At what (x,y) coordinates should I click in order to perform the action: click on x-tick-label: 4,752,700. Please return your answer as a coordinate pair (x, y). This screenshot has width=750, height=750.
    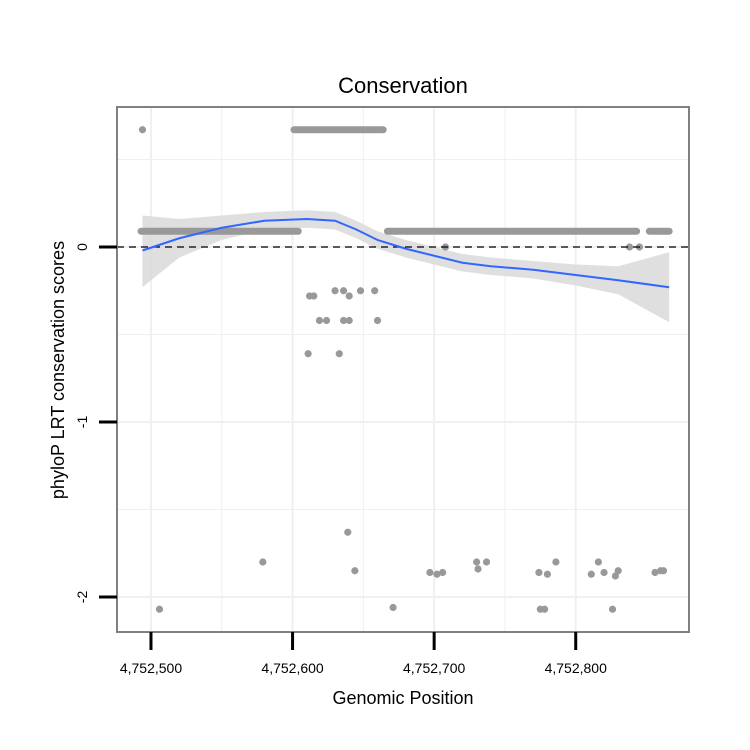
    Looking at the image, I should click on (434, 668).